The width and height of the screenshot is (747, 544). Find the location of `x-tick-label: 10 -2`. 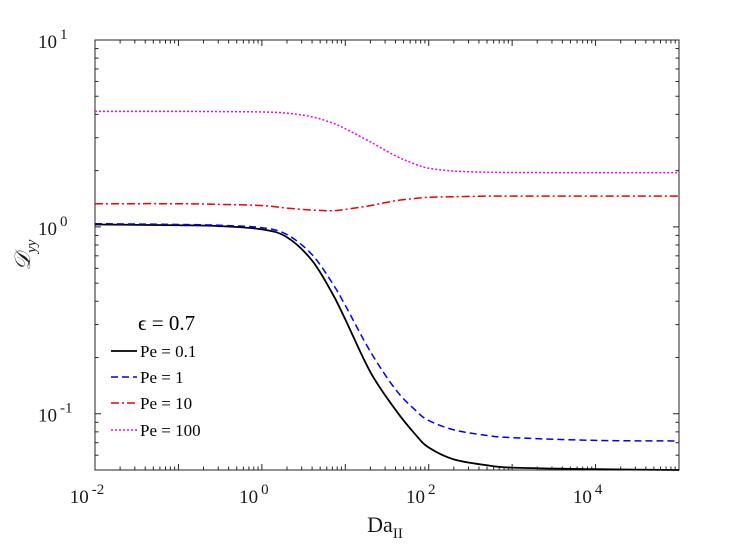

x-tick-label: 10 -2 is located at coordinates (87, 495).